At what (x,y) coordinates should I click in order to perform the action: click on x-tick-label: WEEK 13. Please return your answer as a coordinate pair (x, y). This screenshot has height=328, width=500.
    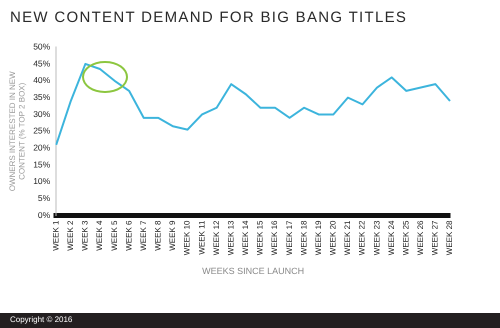
    Looking at the image, I should click on (231, 238).